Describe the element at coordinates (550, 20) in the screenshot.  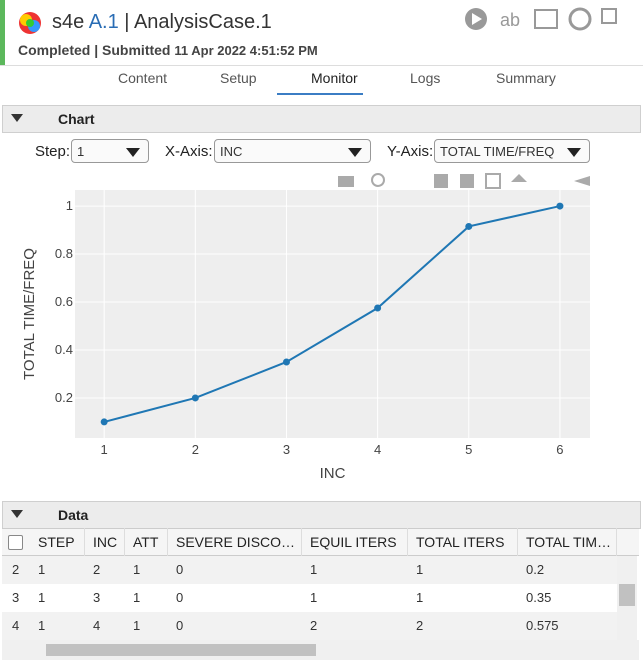
I see `toolbar: ab` at that location.